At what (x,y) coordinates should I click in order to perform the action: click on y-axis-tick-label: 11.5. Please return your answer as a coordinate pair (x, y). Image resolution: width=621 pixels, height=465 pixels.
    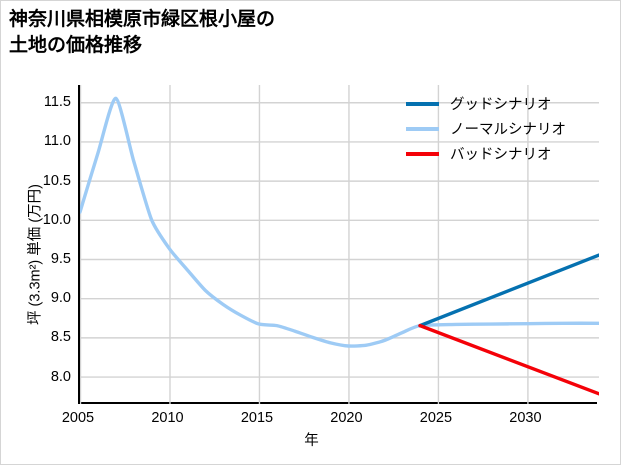
    Looking at the image, I should click on (57, 102).